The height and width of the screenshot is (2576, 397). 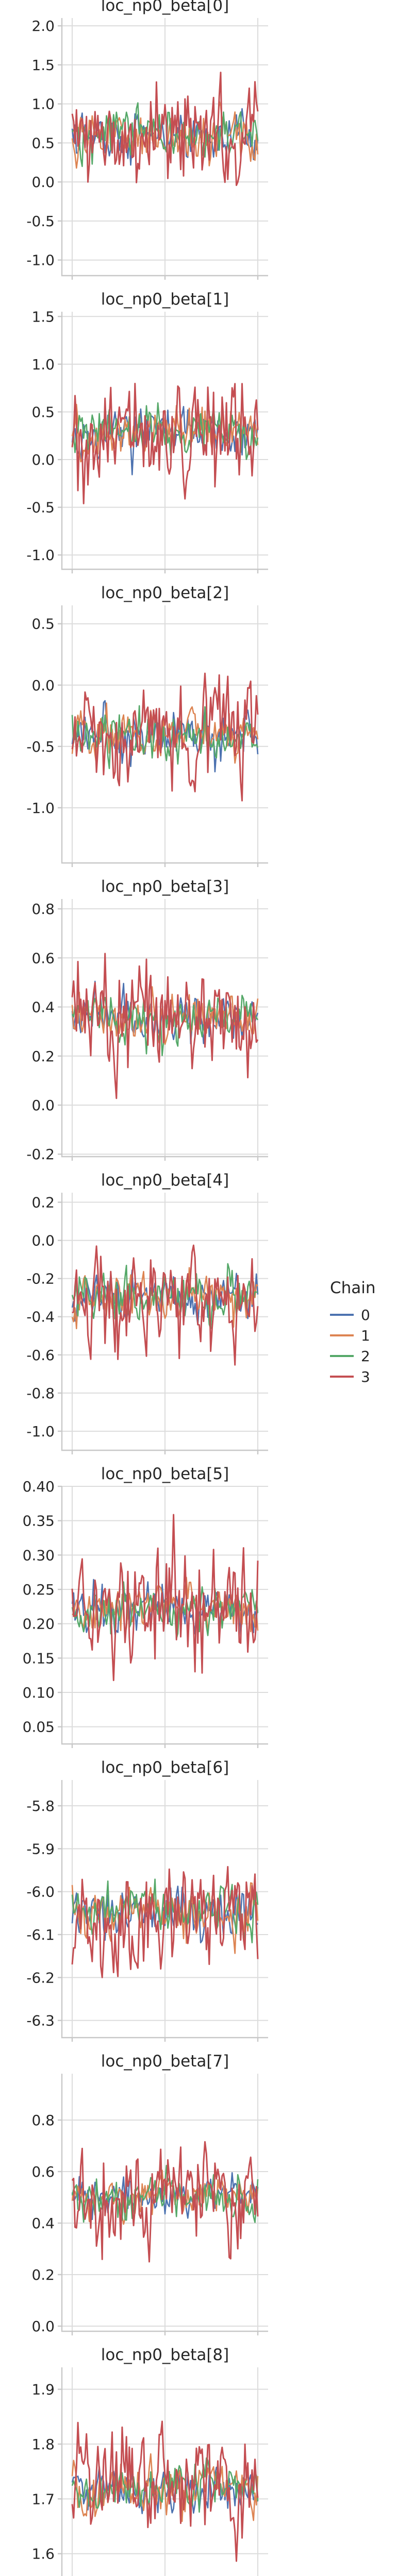 What do you see at coordinates (39, 1521) in the screenshot?
I see `y-tick-label: 0.35` at bounding box center [39, 1521].